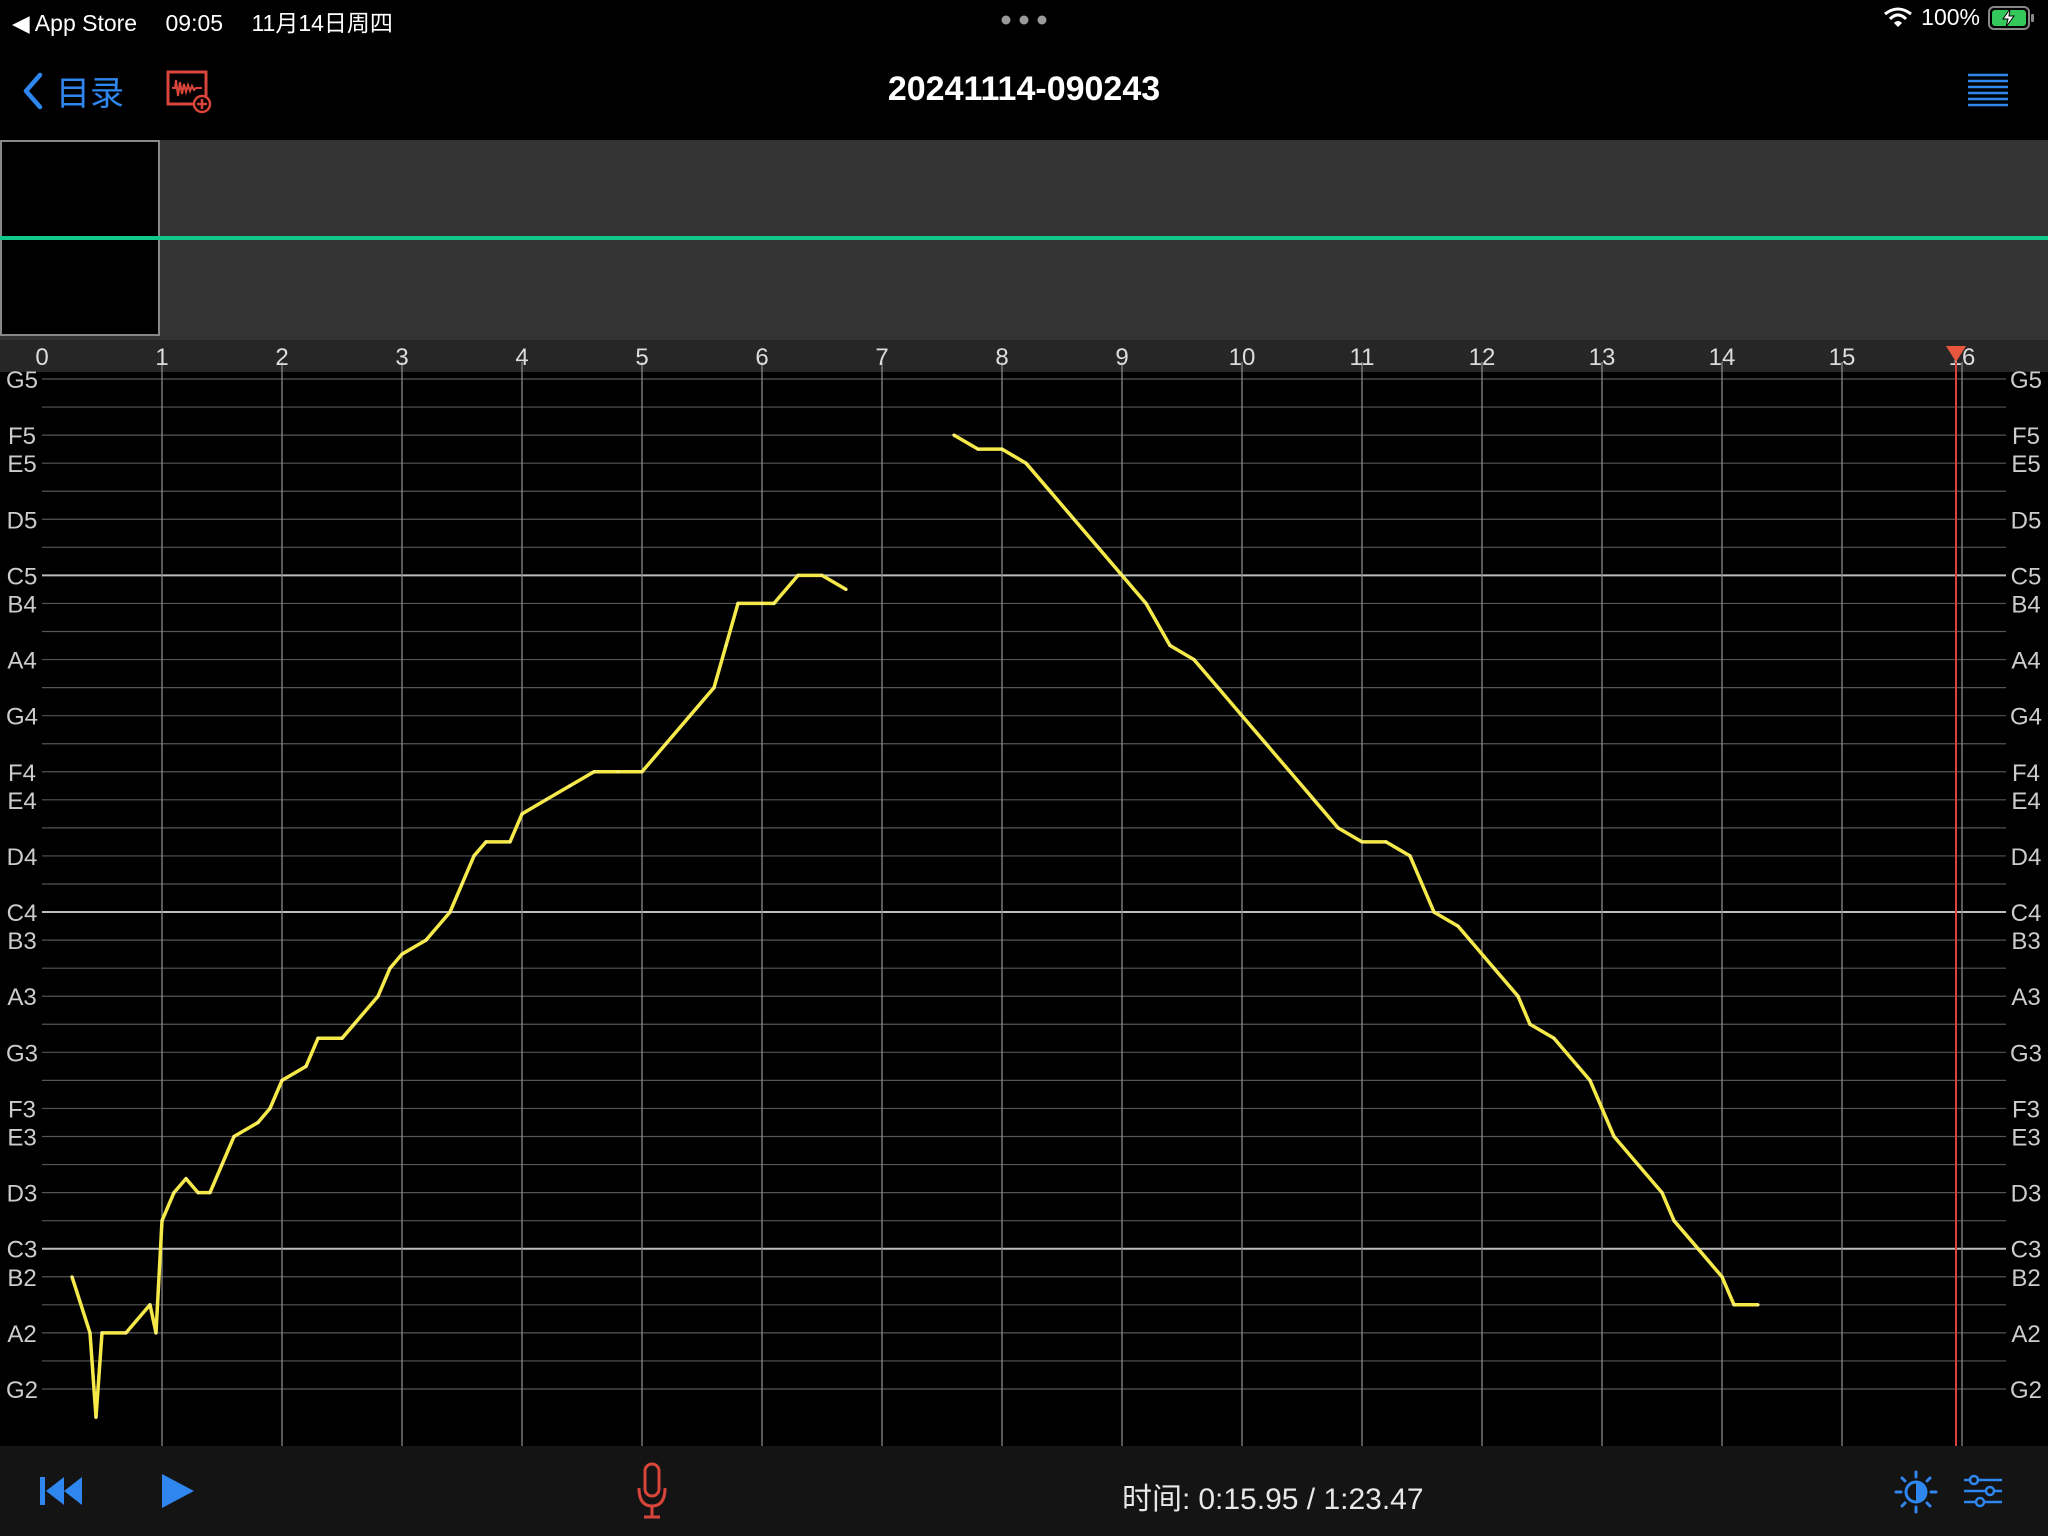 Image resolution: width=2048 pixels, height=1536 pixels. Describe the element at coordinates (21, 941) in the screenshot. I see `note-label-left: B3` at that location.